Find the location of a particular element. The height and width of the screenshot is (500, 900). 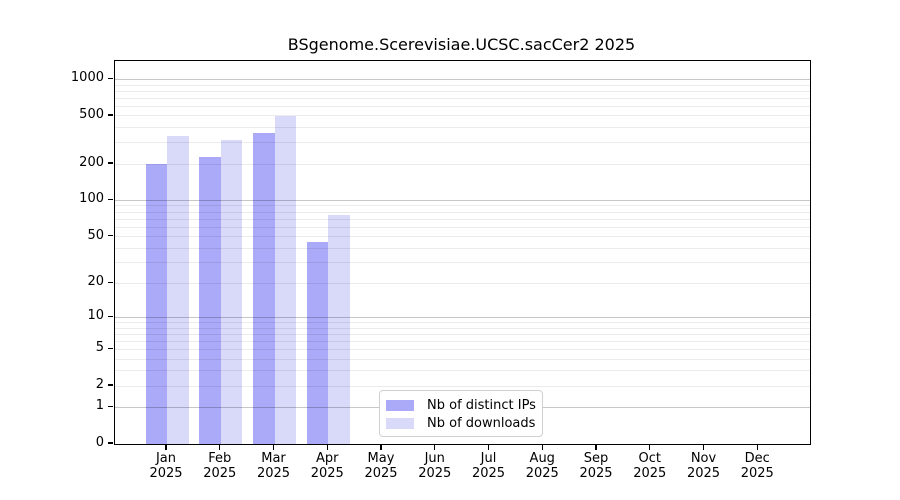

bar-downloads-apr is located at coordinates (339, 329).